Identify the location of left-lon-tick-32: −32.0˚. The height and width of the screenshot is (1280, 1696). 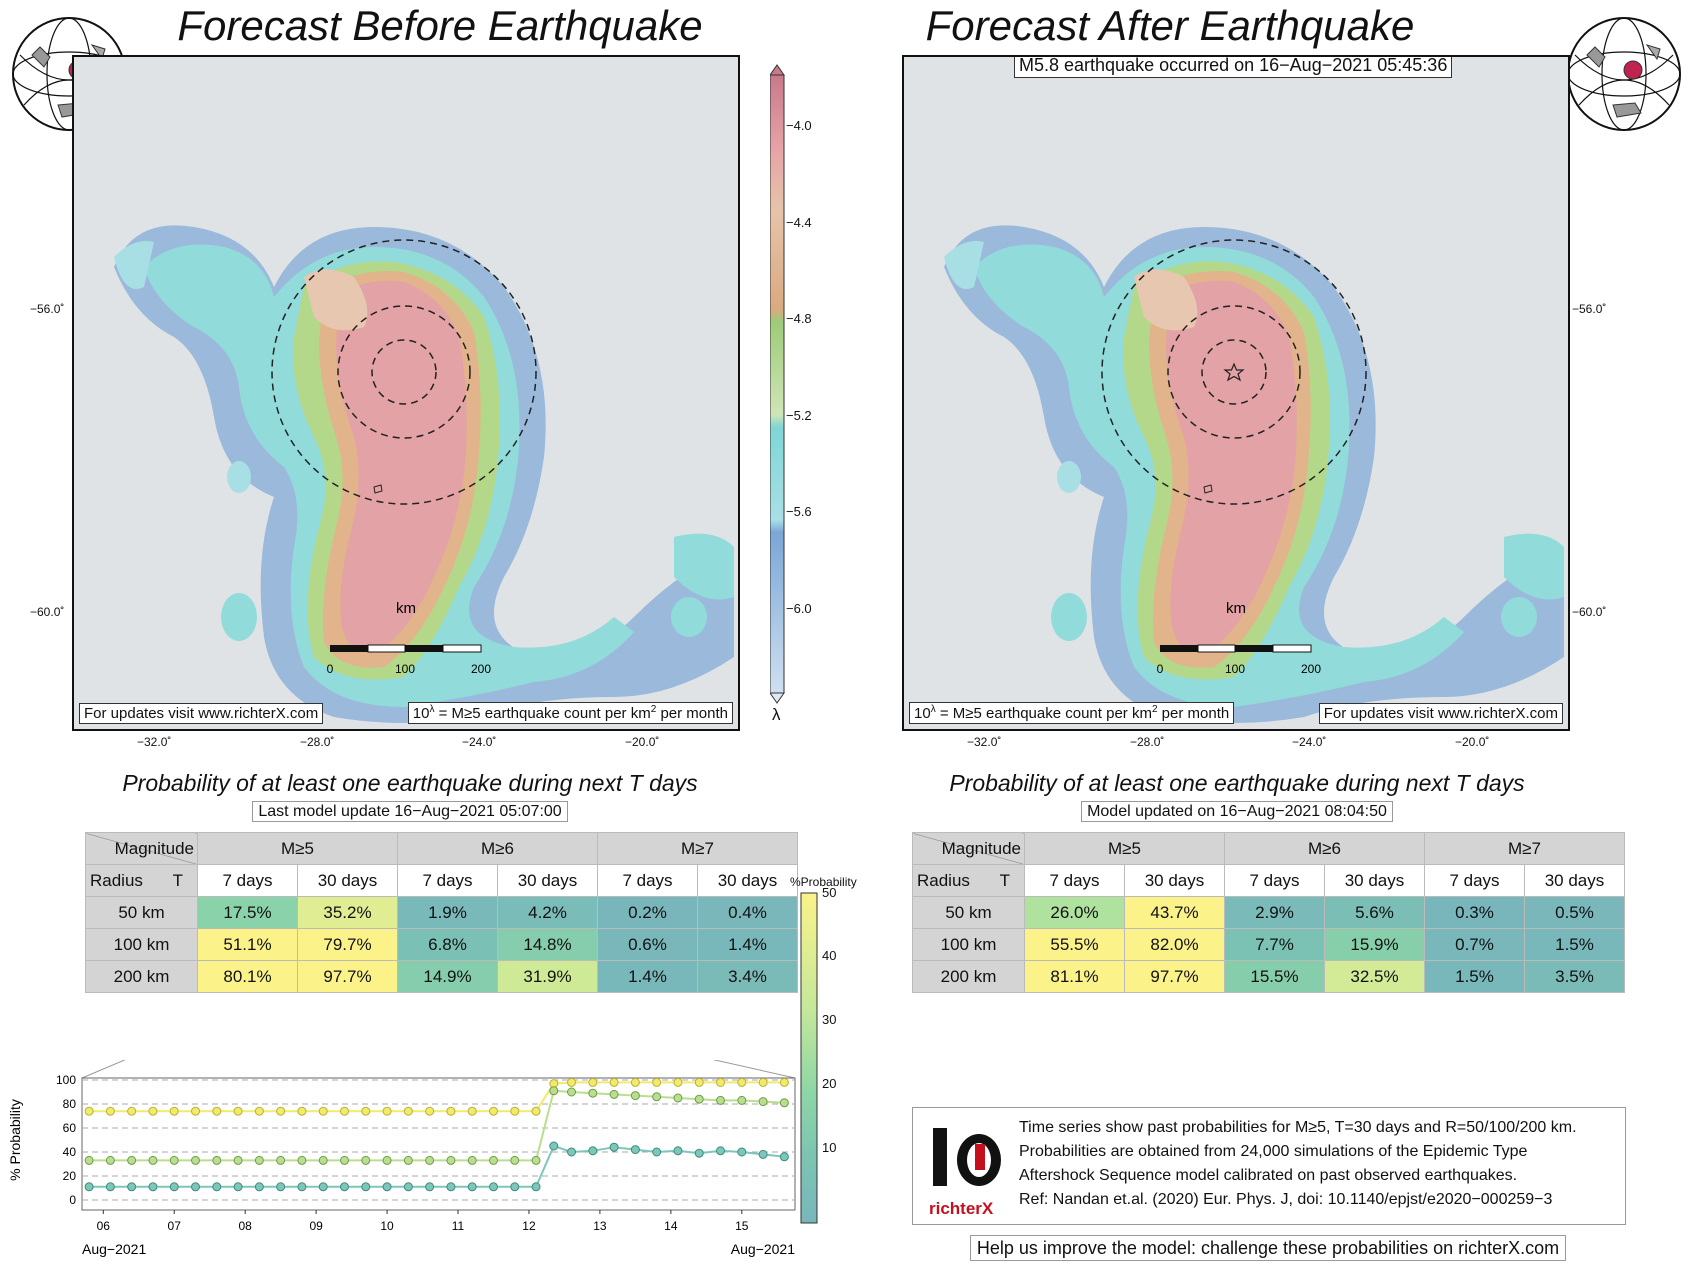
(154, 742).